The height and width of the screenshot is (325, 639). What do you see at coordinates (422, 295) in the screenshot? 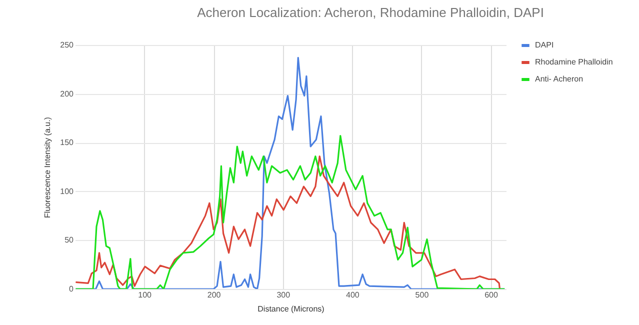
I see `x-tick-label: 500` at bounding box center [422, 295].